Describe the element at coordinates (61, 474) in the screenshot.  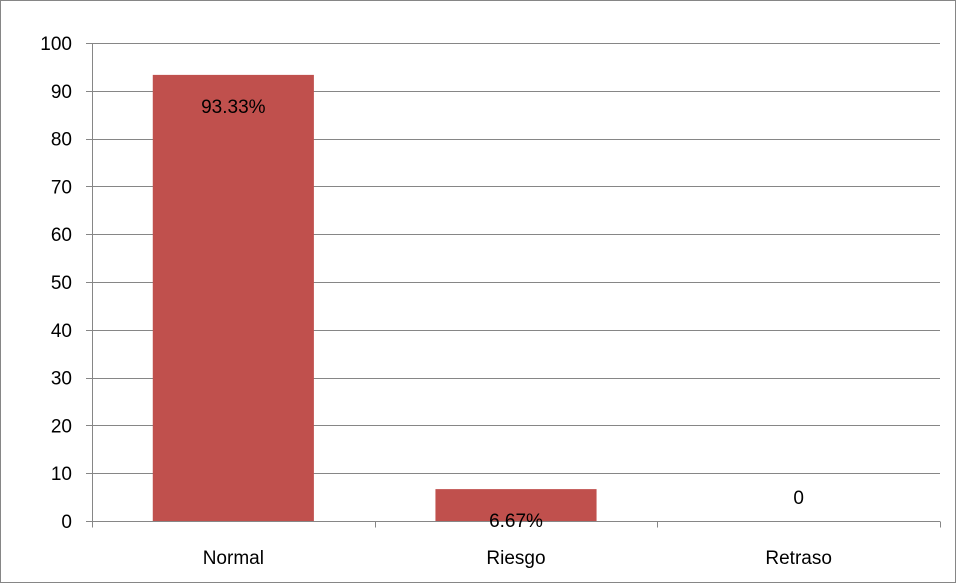
I see `y-tick-label: 10` at that location.